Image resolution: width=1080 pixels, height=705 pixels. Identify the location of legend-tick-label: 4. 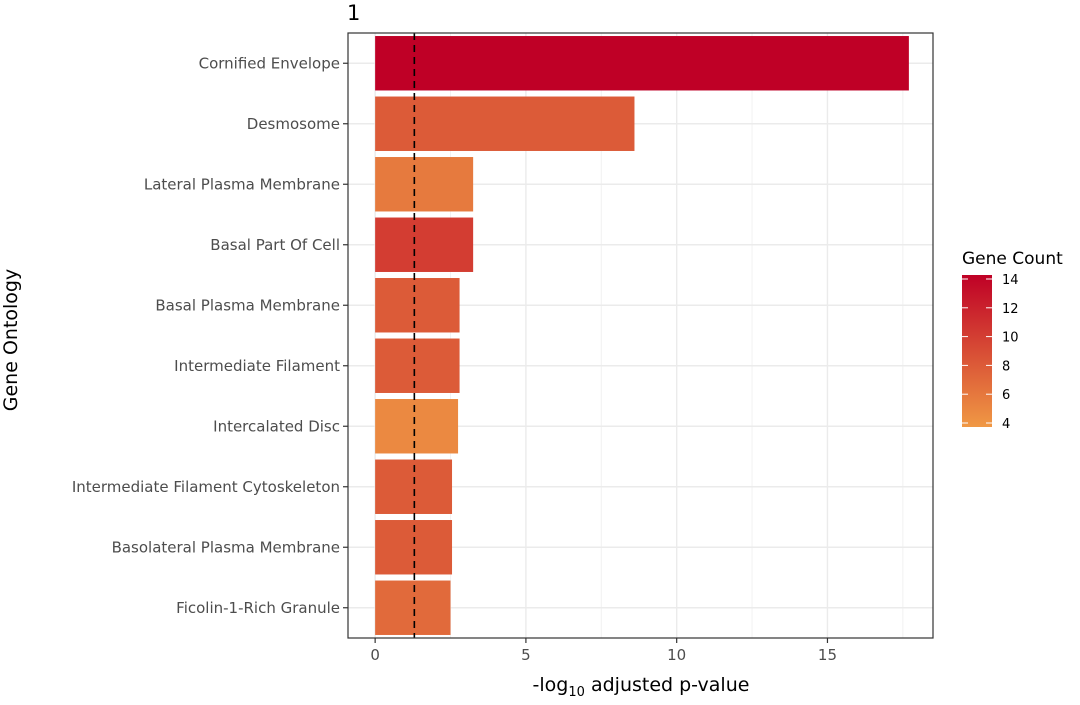
(1006, 424).